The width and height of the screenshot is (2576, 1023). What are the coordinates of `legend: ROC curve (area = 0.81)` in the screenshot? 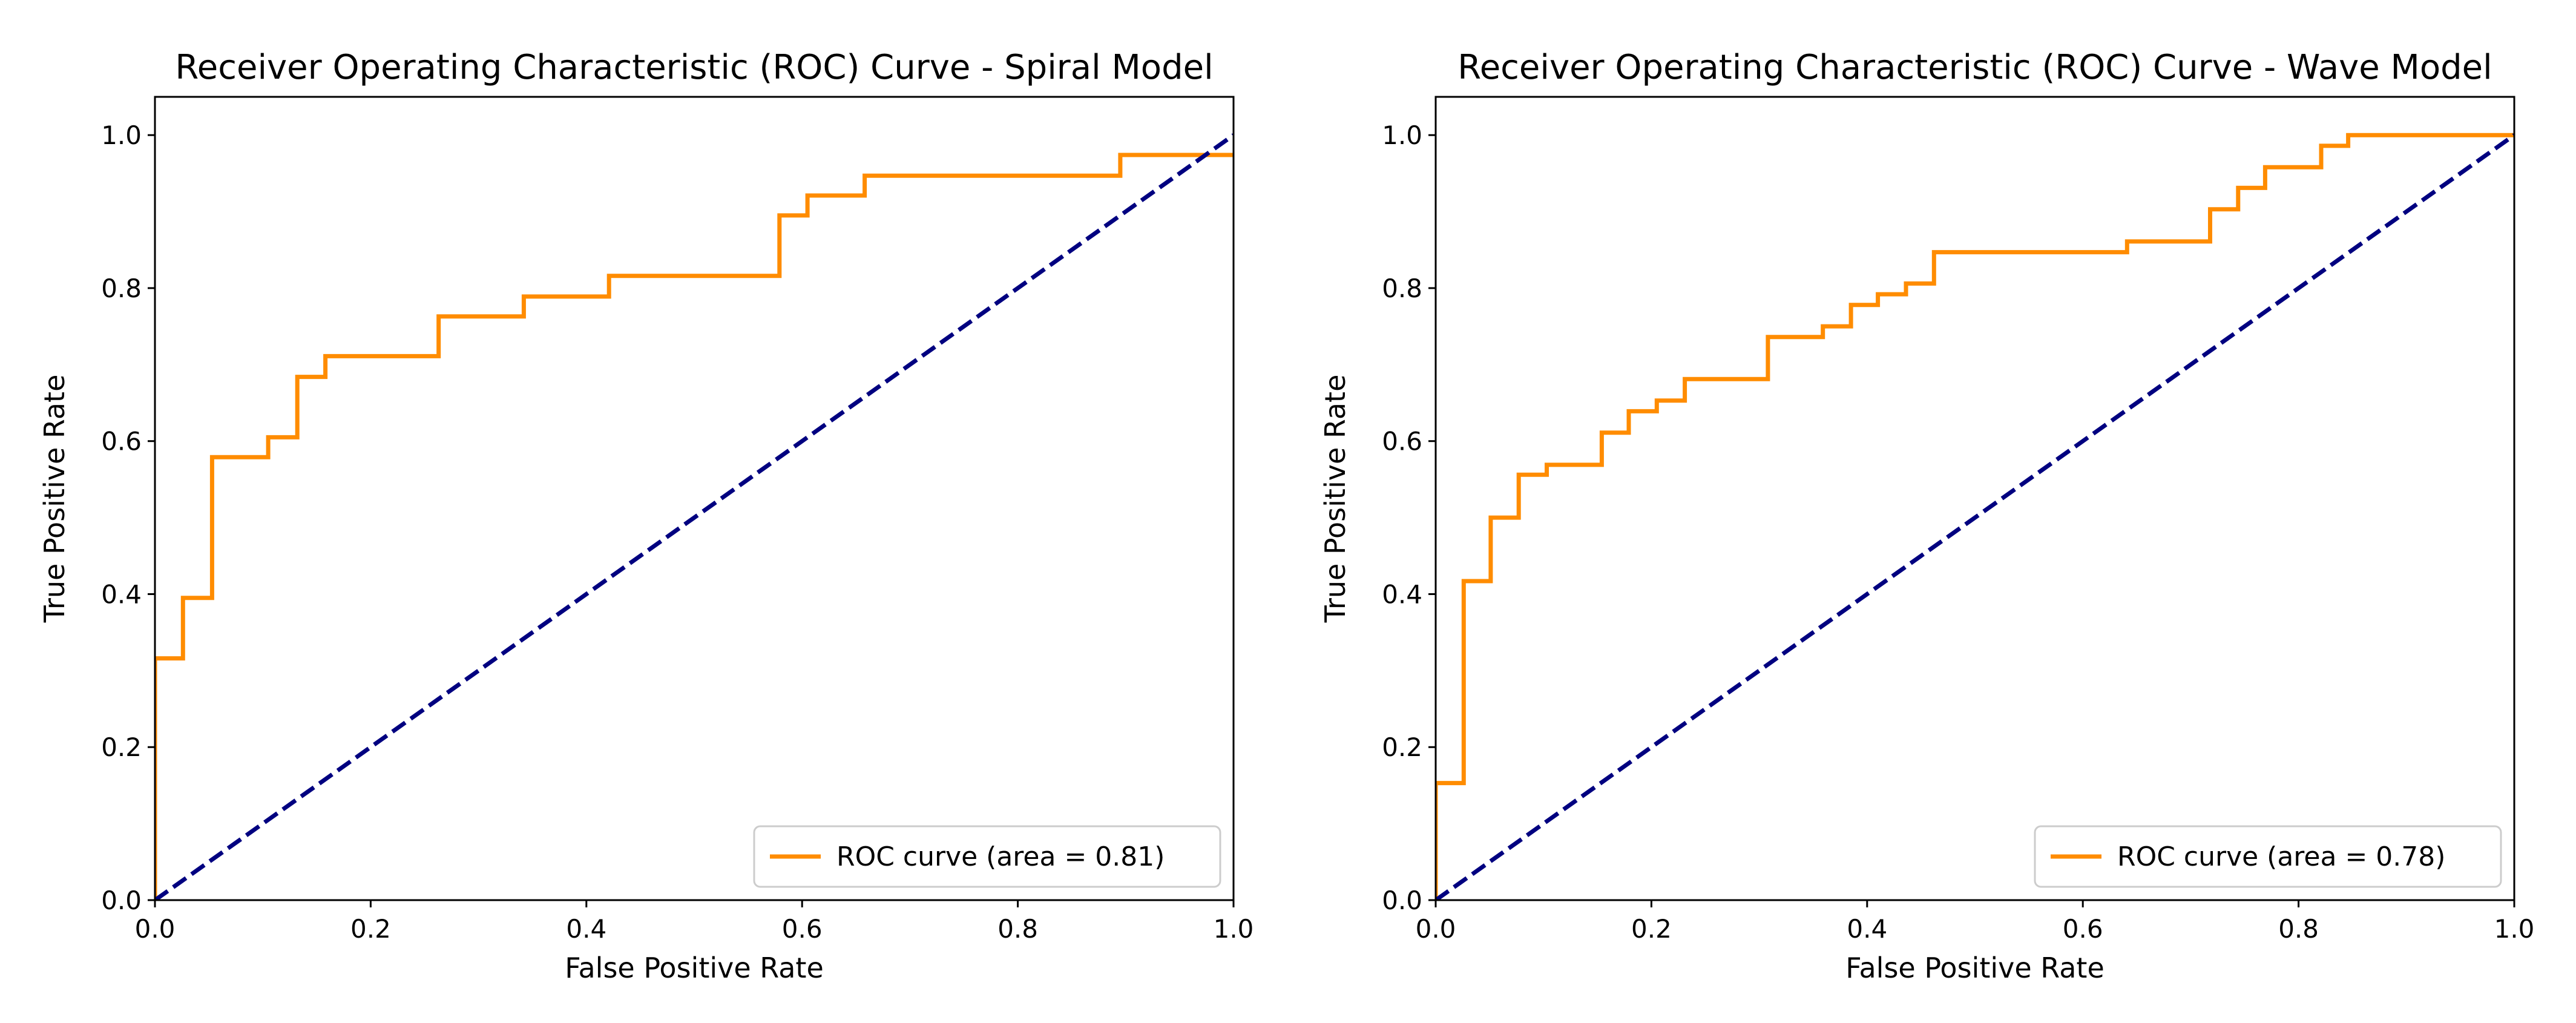 It's located at (987, 857).